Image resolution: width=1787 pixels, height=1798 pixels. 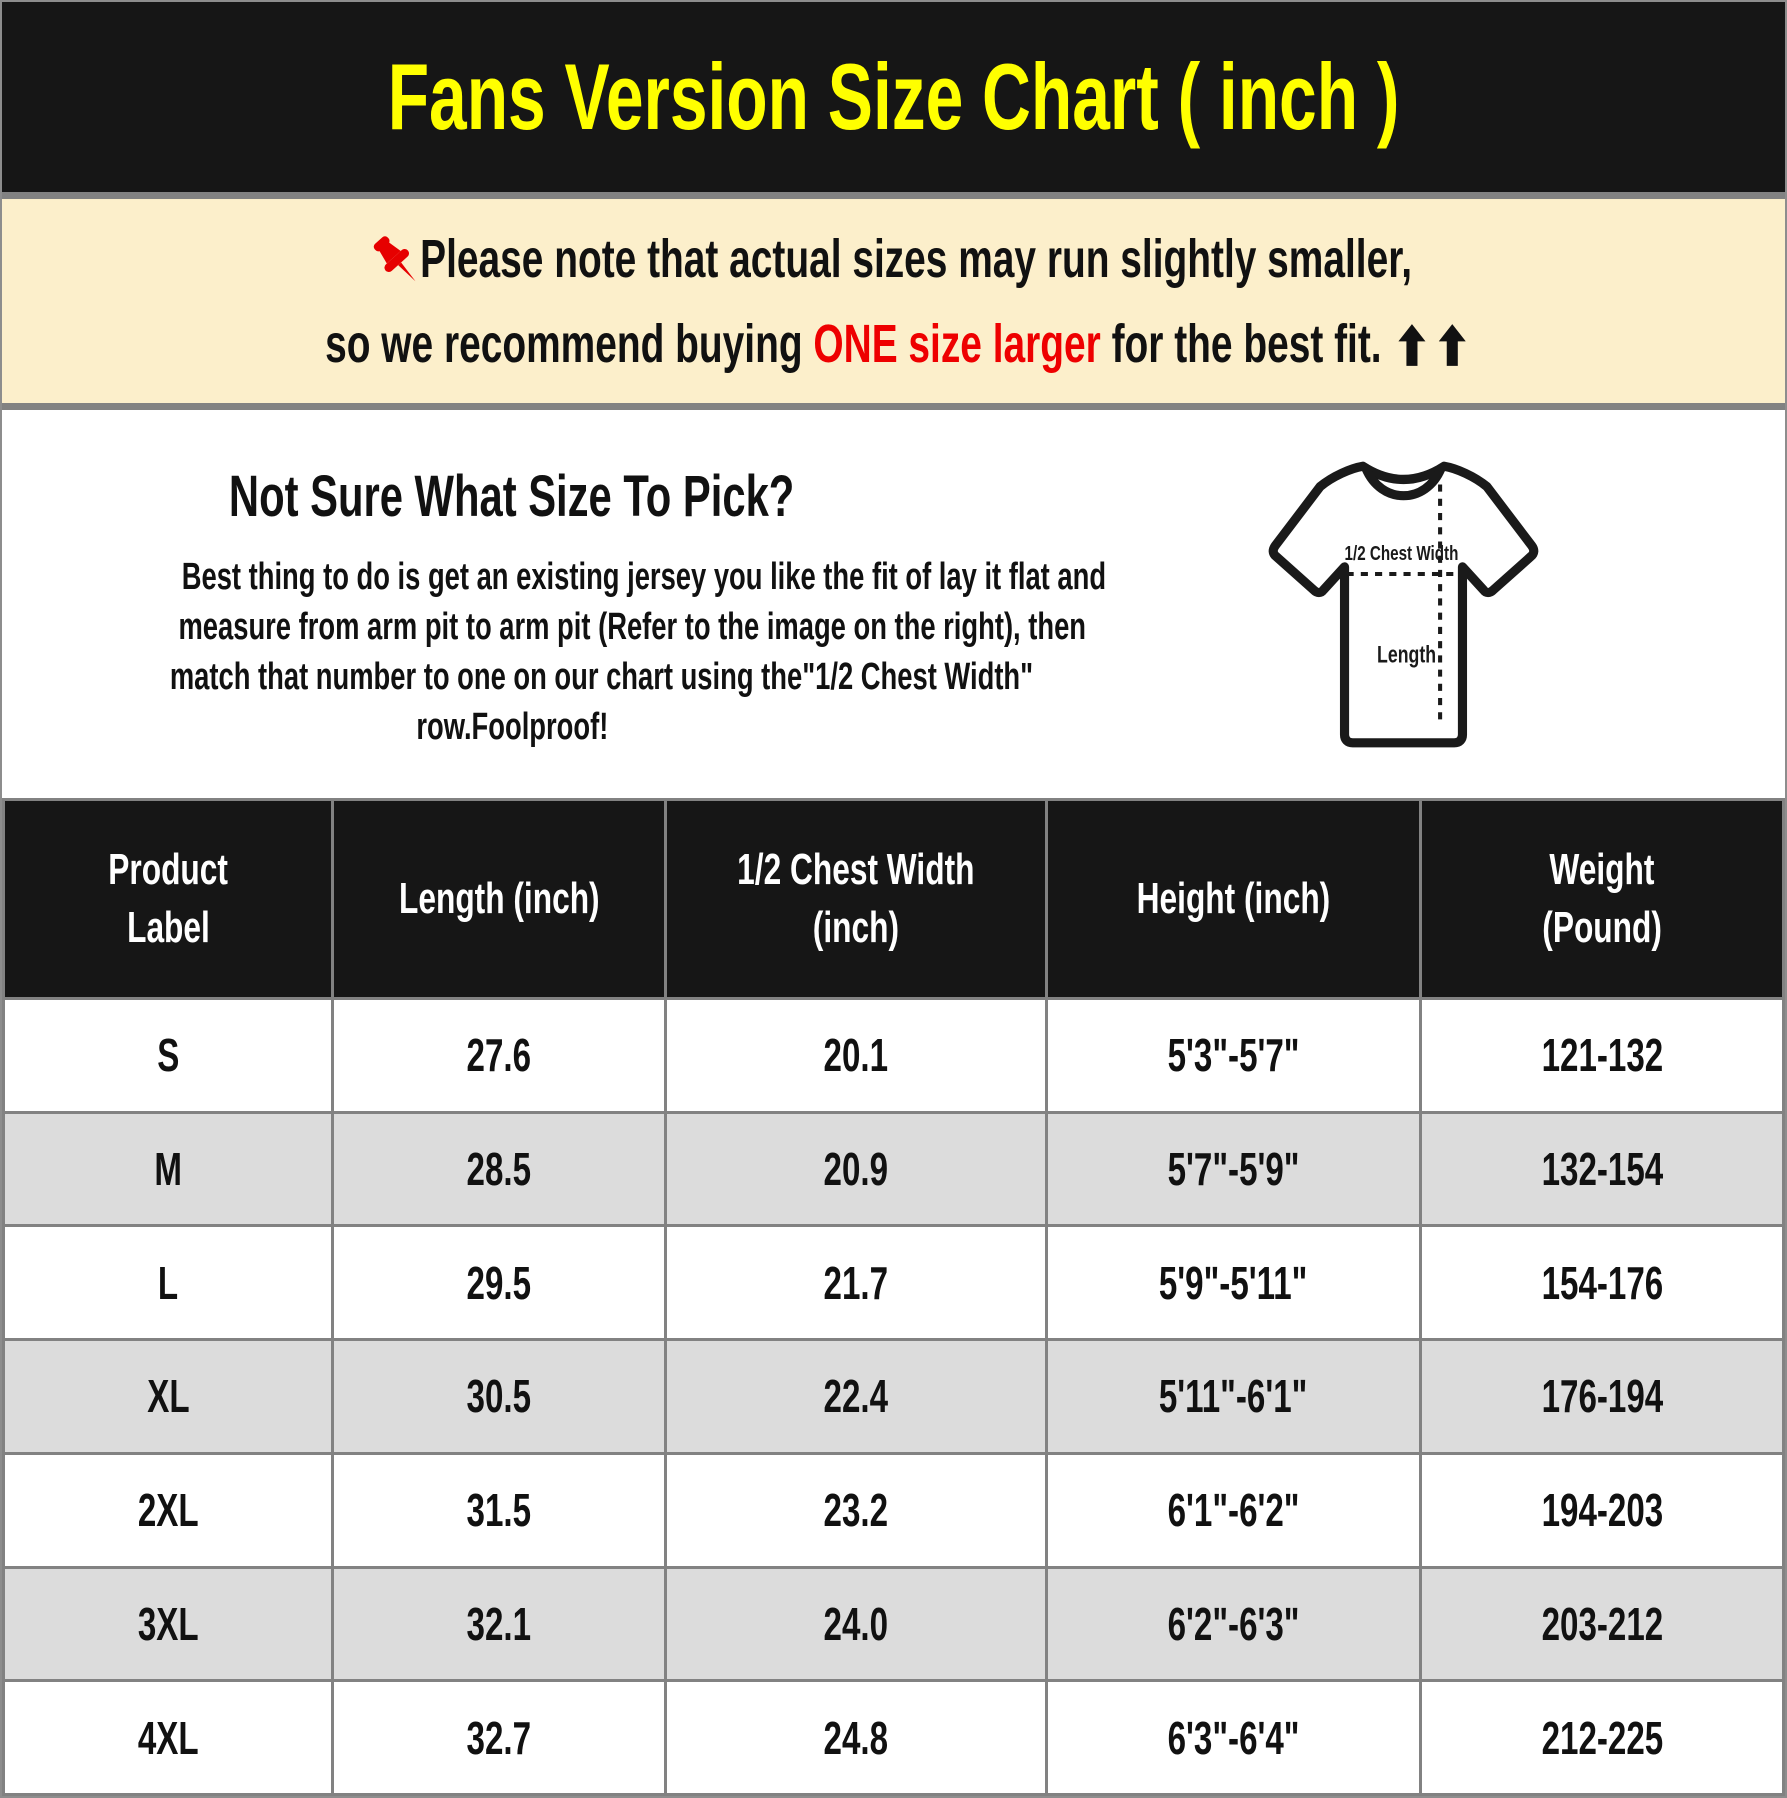 What do you see at coordinates (499, 1283) in the screenshot?
I see `cell-length: 29.5` at bounding box center [499, 1283].